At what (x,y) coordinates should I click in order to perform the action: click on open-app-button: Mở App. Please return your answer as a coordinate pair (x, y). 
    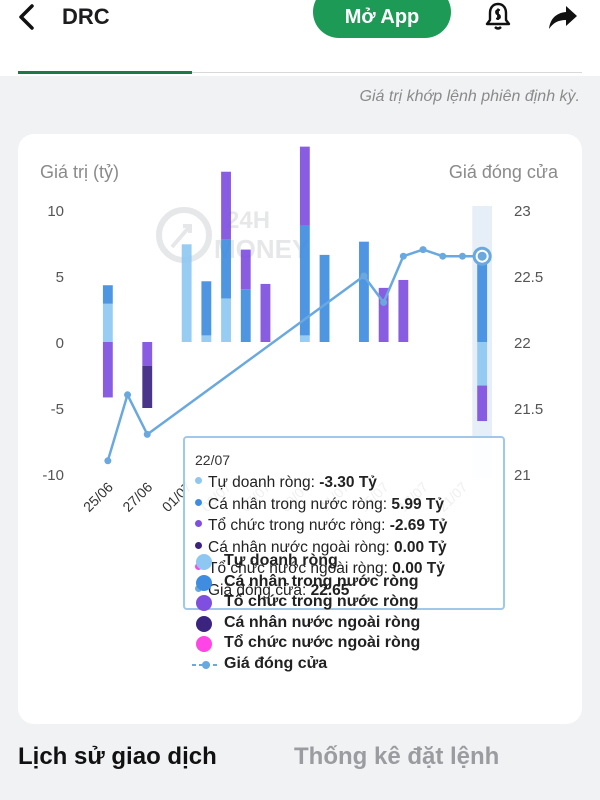
    Looking at the image, I should click on (382, 19).